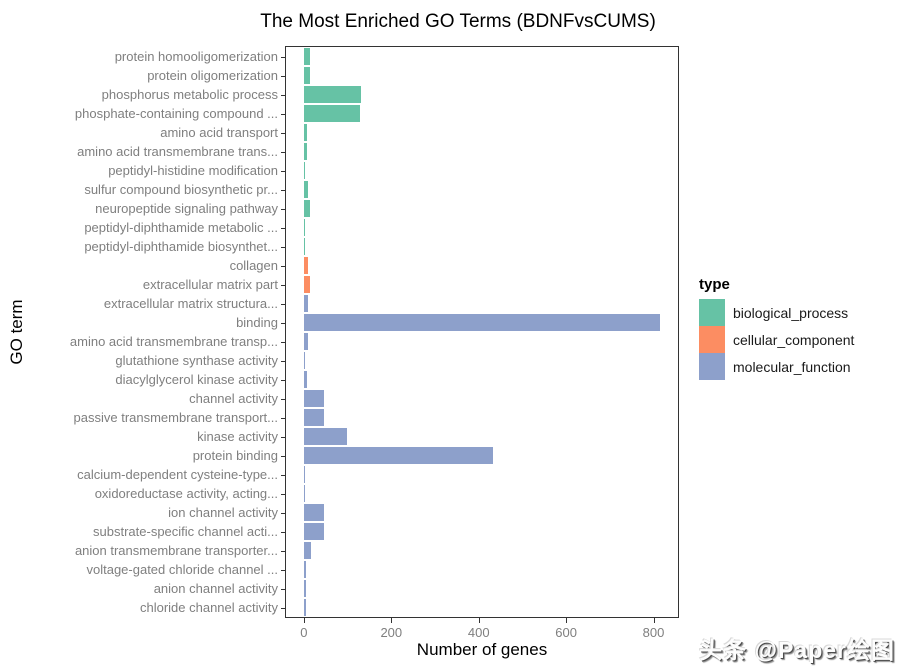  What do you see at coordinates (304, 632) in the screenshot?
I see `x-axis-tick-label: 0` at bounding box center [304, 632].